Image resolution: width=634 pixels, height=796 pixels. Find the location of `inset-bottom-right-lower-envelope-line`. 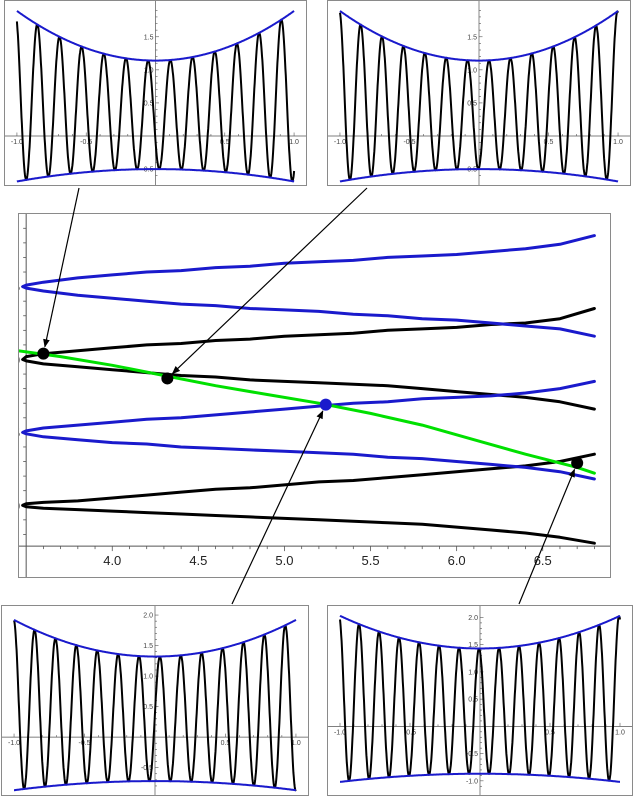

inset-bottom-right-lower-envelope-line is located at coordinates (480, 777).